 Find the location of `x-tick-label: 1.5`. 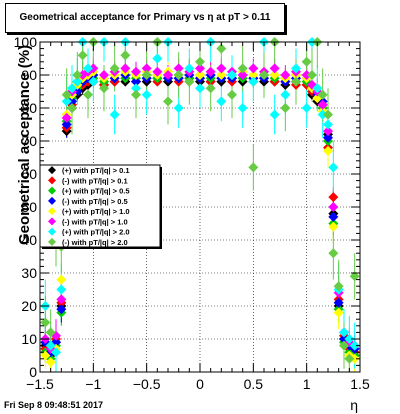

x-tick-label: 1.5 is located at coordinates (360, 384).